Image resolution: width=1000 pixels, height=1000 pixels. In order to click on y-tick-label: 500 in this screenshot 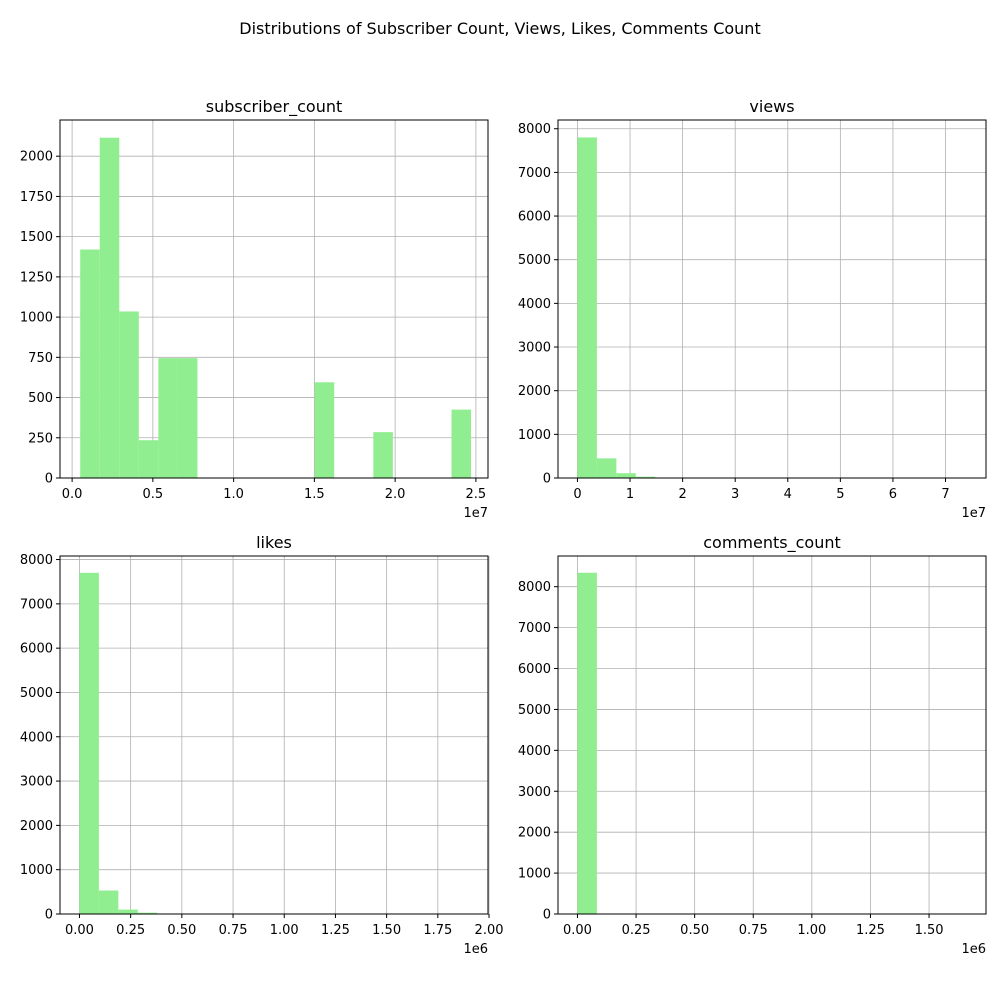, I will do `click(40, 398)`.